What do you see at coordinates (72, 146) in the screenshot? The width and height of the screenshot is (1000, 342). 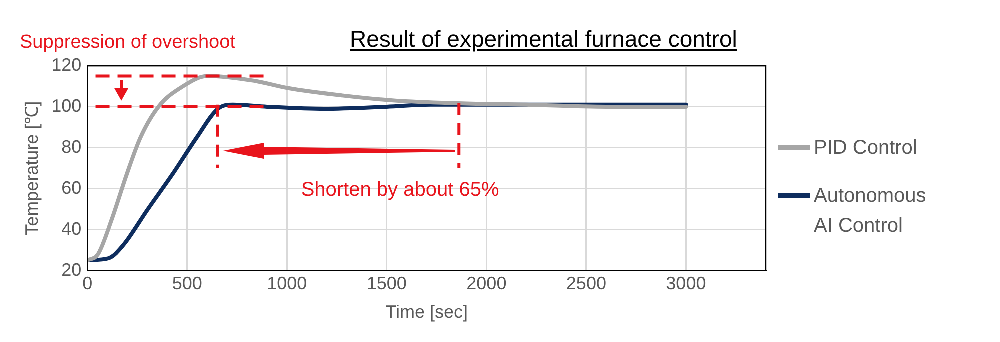 I see `y-tick-label: 80` at bounding box center [72, 146].